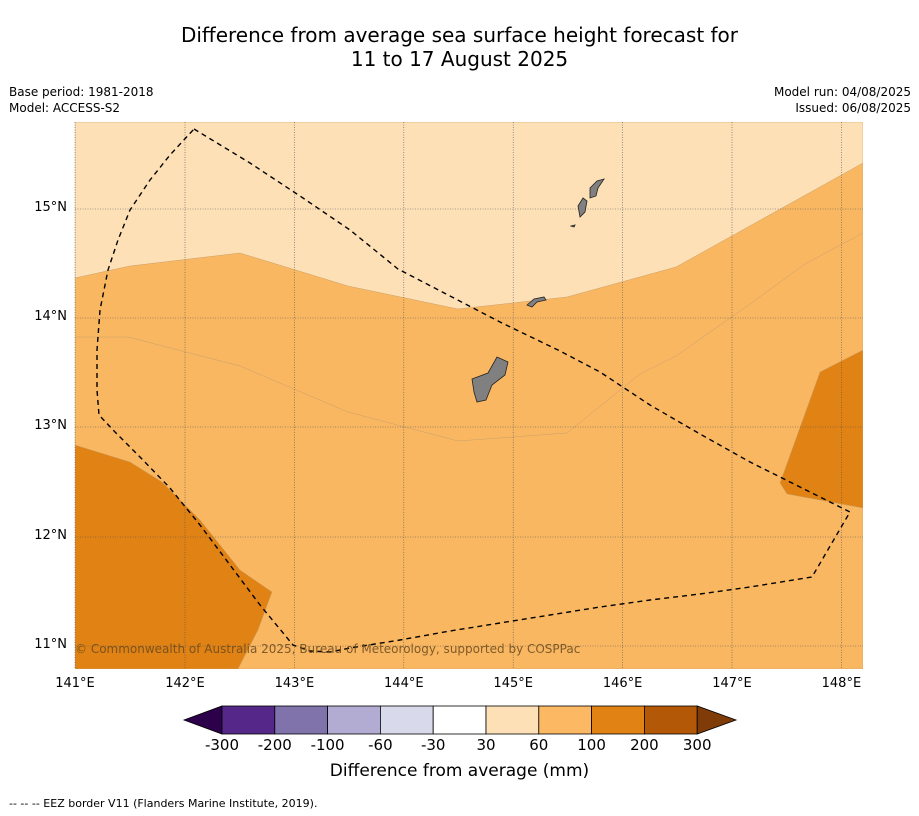  What do you see at coordinates (459, 771) in the screenshot?
I see `colorbar-title: Difference from average (mm)` at bounding box center [459, 771].